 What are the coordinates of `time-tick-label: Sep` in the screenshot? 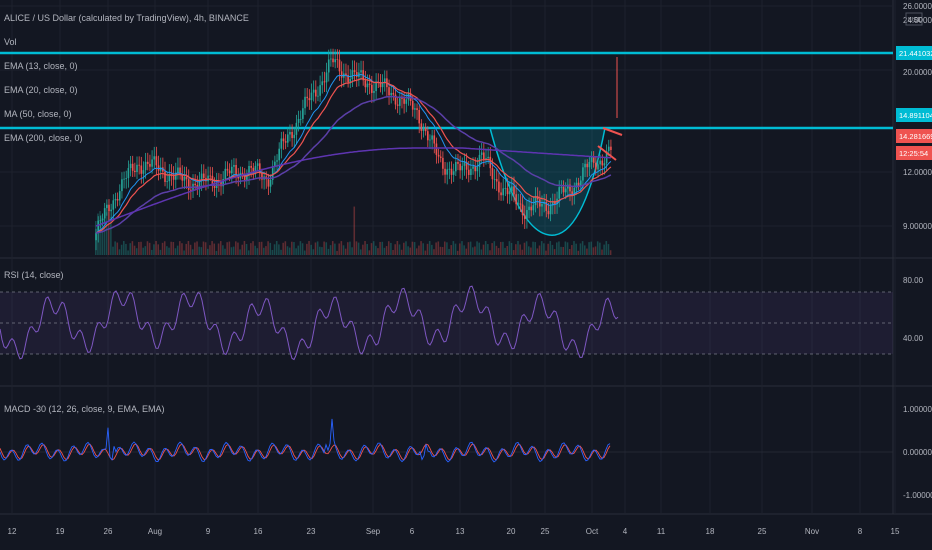 It's located at (373, 531).